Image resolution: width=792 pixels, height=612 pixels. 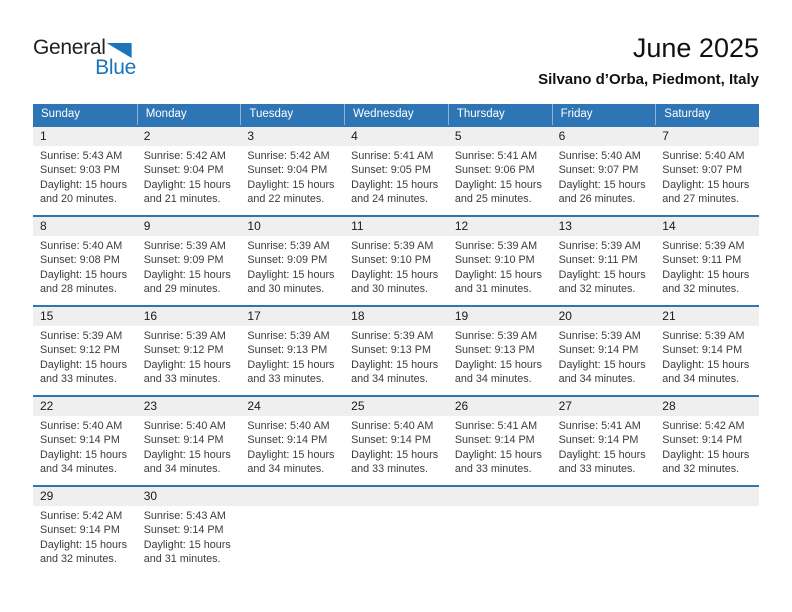 What do you see at coordinates (357, 226) in the screenshot?
I see `day-number: 11` at bounding box center [357, 226].